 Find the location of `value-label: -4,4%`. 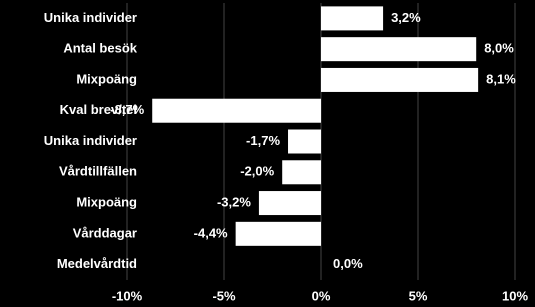

value-label: -4,4% is located at coordinates (211, 232).